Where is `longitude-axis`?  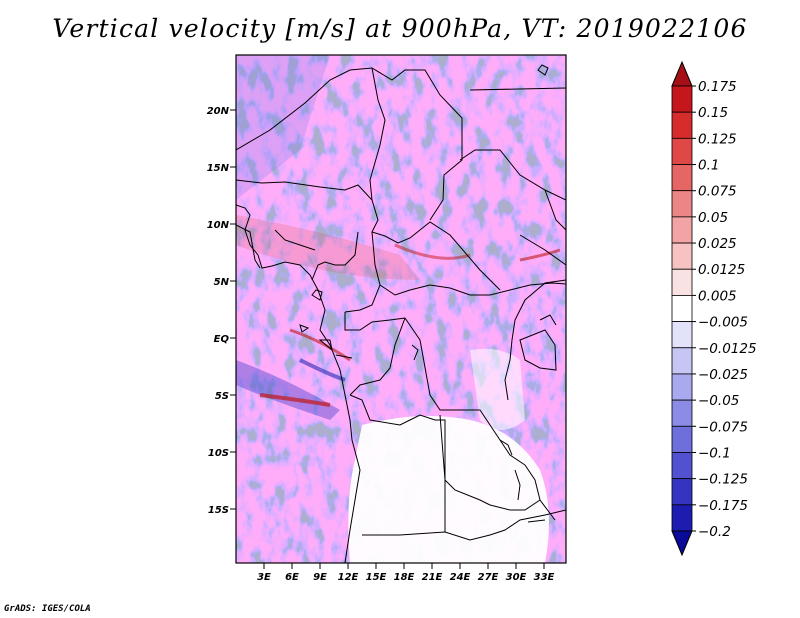
longitude-axis is located at coordinates (404, 566).